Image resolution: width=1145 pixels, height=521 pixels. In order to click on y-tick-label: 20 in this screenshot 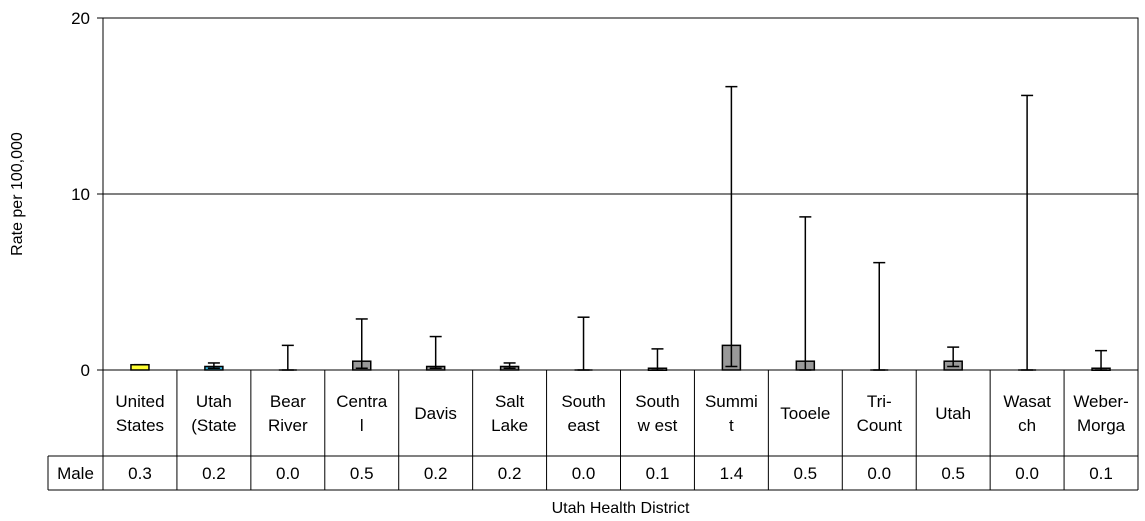, I will do `click(80, 18)`.